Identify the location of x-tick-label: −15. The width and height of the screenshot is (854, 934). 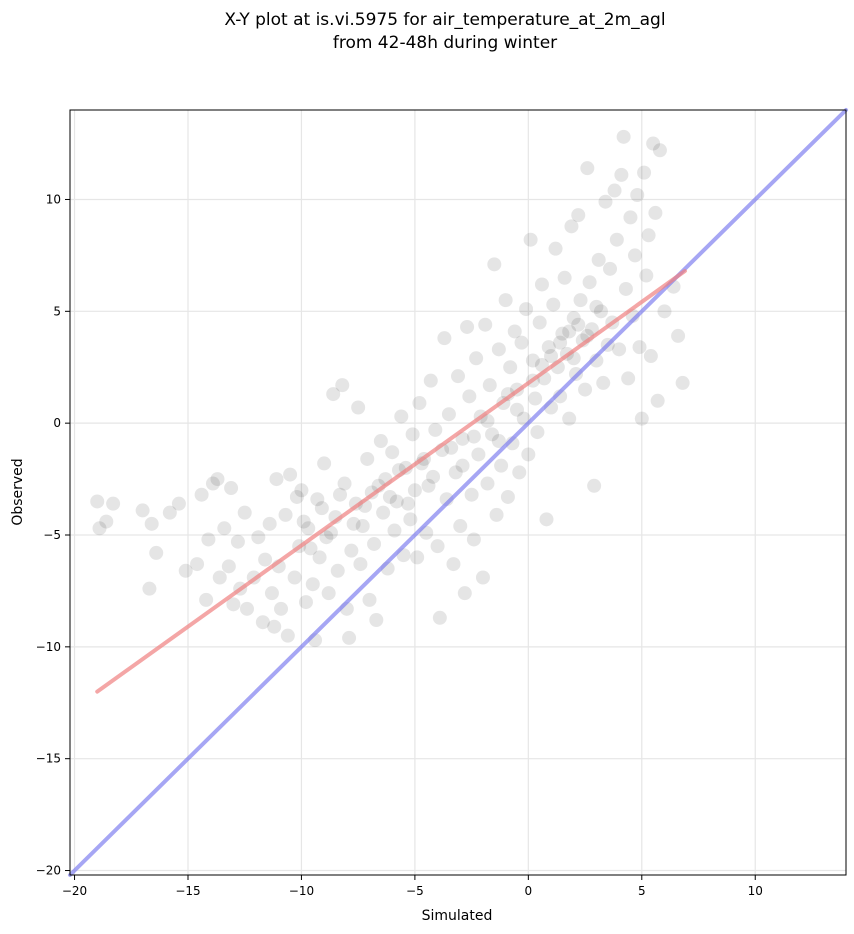
(187, 891).